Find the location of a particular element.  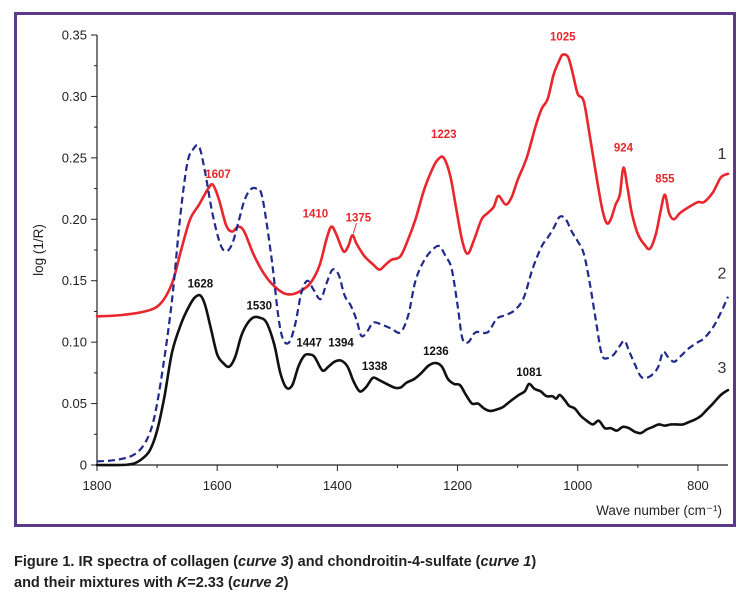

curve-number-label: 2 is located at coordinates (722, 273).